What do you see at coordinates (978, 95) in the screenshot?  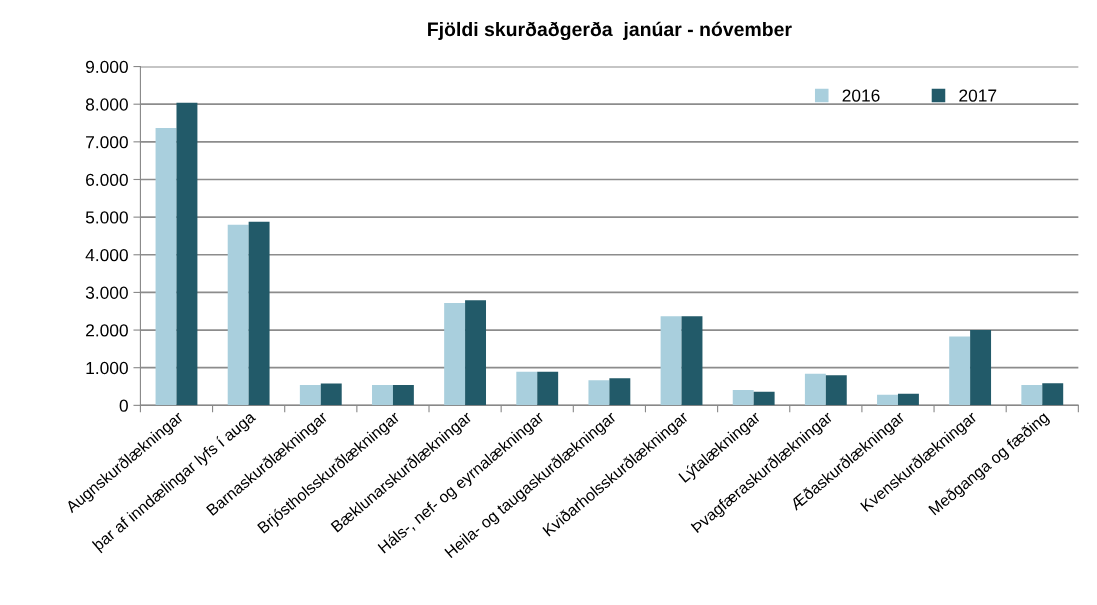 I see `legend-label: 2017` at bounding box center [978, 95].